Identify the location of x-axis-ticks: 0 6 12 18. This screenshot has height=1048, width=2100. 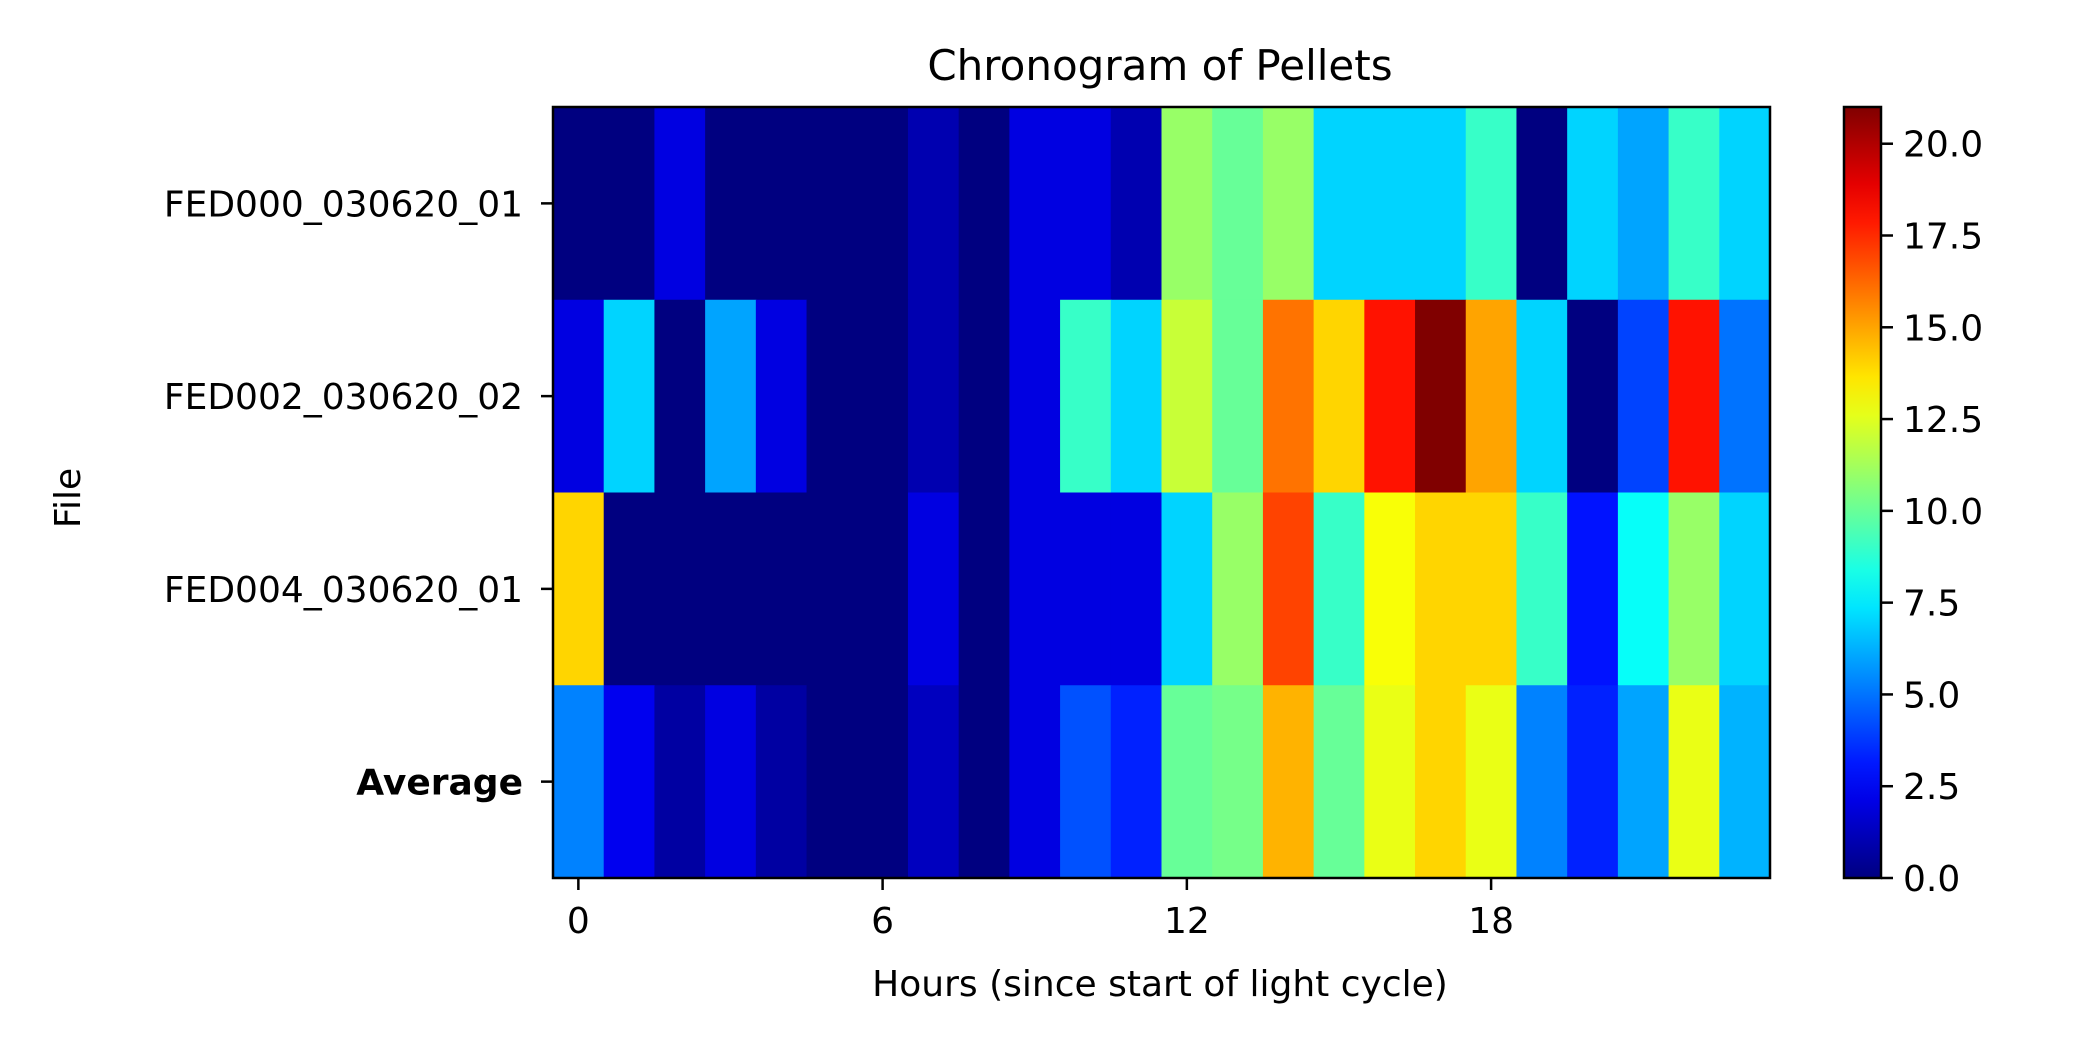
(1040, 910).